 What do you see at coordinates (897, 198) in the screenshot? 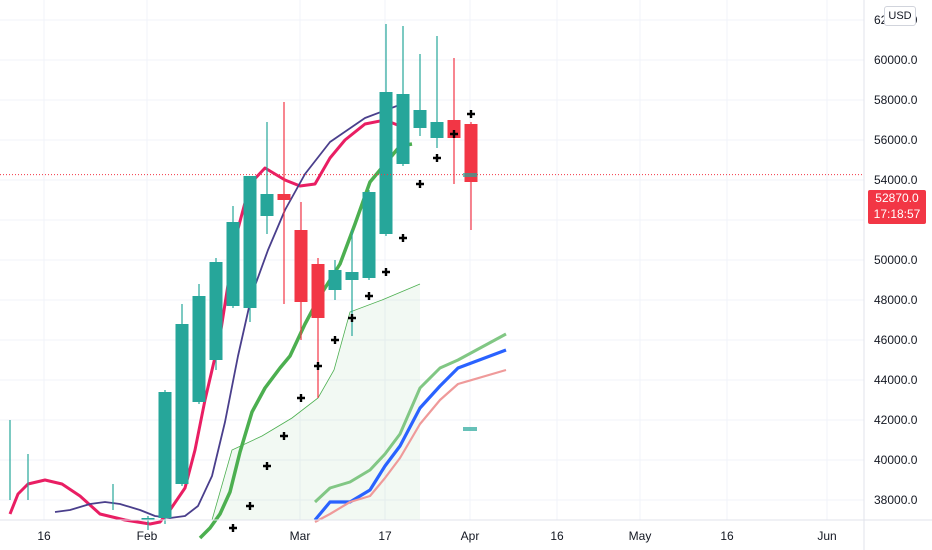
I see `last-price-value: 52870.0` at bounding box center [897, 198].